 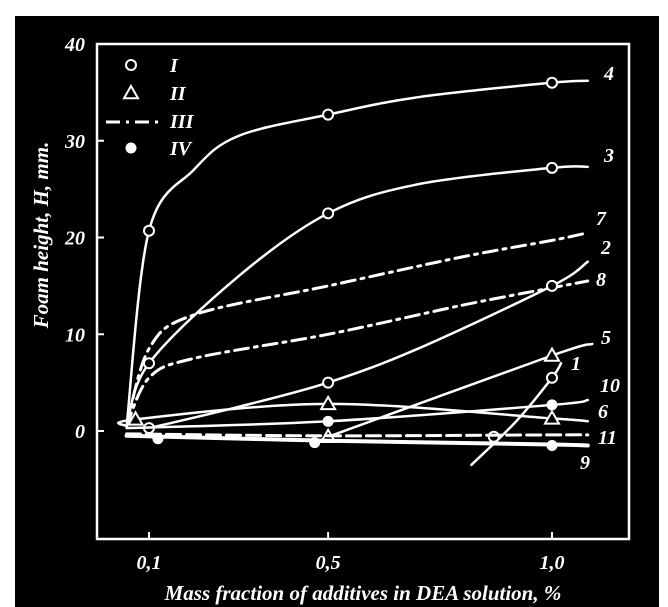 I want to click on series-label-4: 4, so click(x=608, y=74).